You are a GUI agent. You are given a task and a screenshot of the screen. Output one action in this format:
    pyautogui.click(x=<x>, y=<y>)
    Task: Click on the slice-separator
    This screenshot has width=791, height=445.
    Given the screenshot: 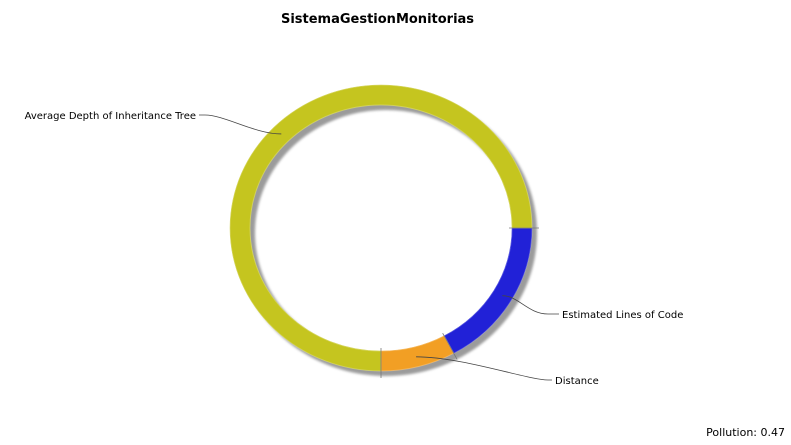 What is the action you would take?
    pyautogui.click(x=450, y=346)
    